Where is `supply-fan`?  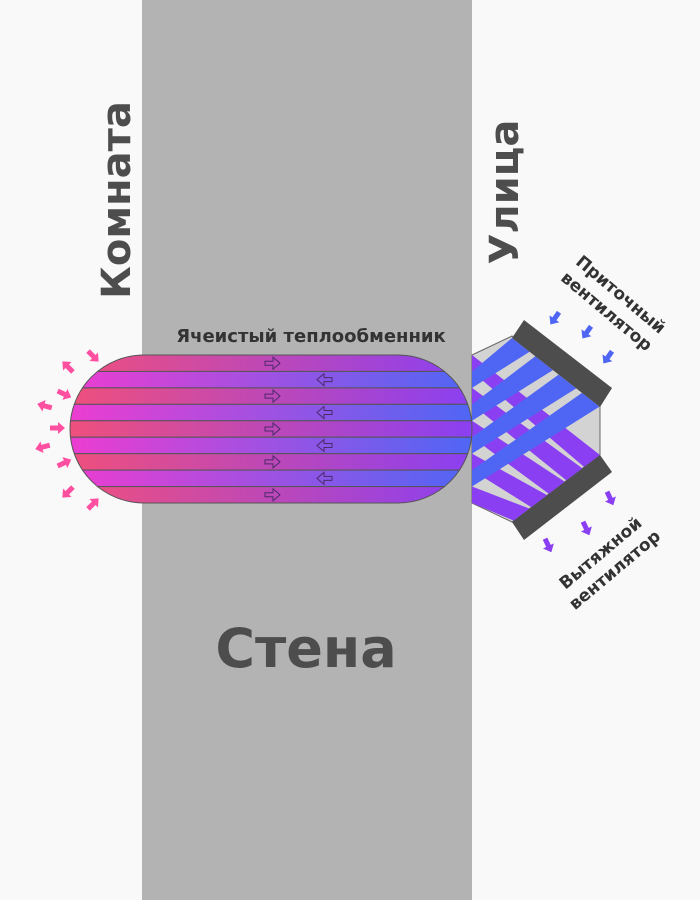
supply-fan is located at coordinates (562, 363).